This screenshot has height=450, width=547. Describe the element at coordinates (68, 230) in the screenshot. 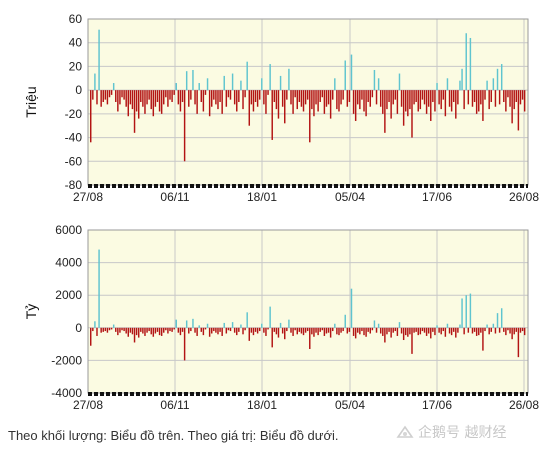

I see `y-tick-label: 6000` at that location.